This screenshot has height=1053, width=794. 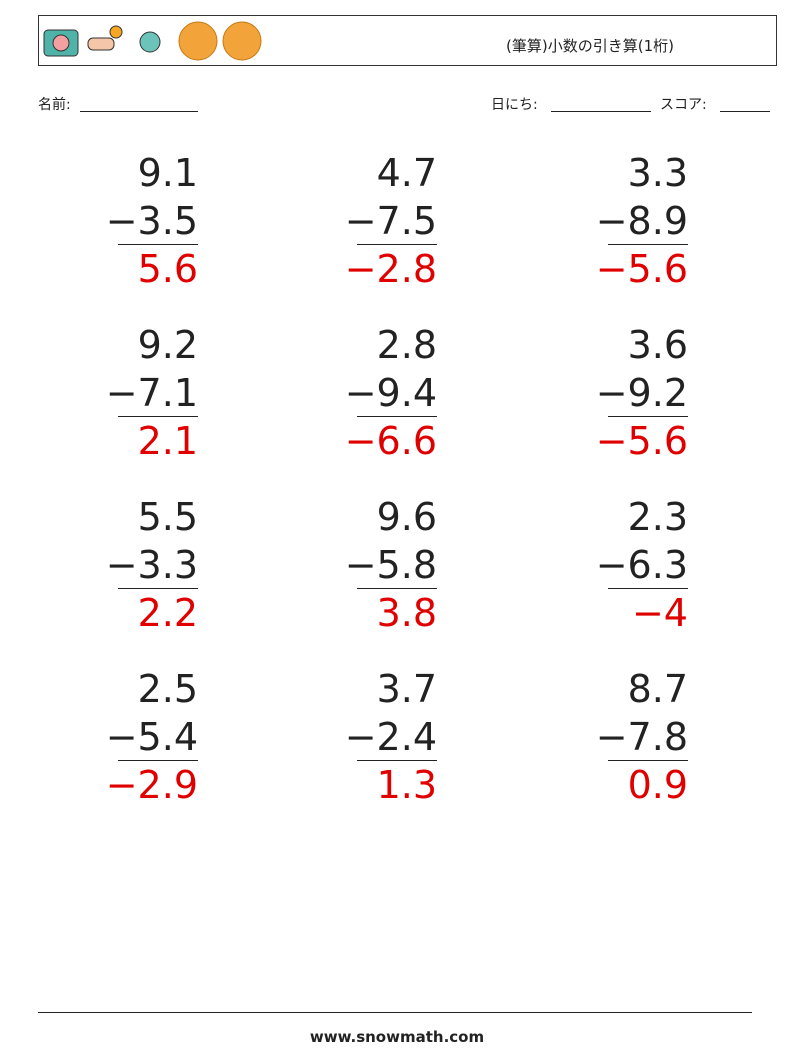 What do you see at coordinates (167, 441) in the screenshot?
I see `answer: 2.1` at bounding box center [167, 441].